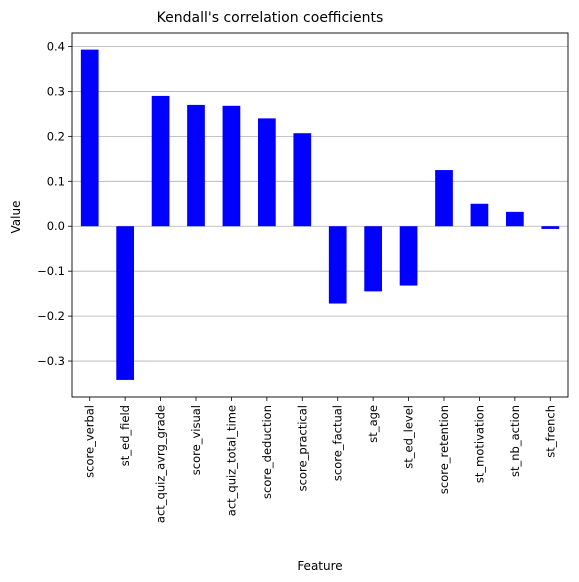  Describe the element at coordinates (302, 448) in the screenshot. I see `x-tick-label: score_practical` at that location.